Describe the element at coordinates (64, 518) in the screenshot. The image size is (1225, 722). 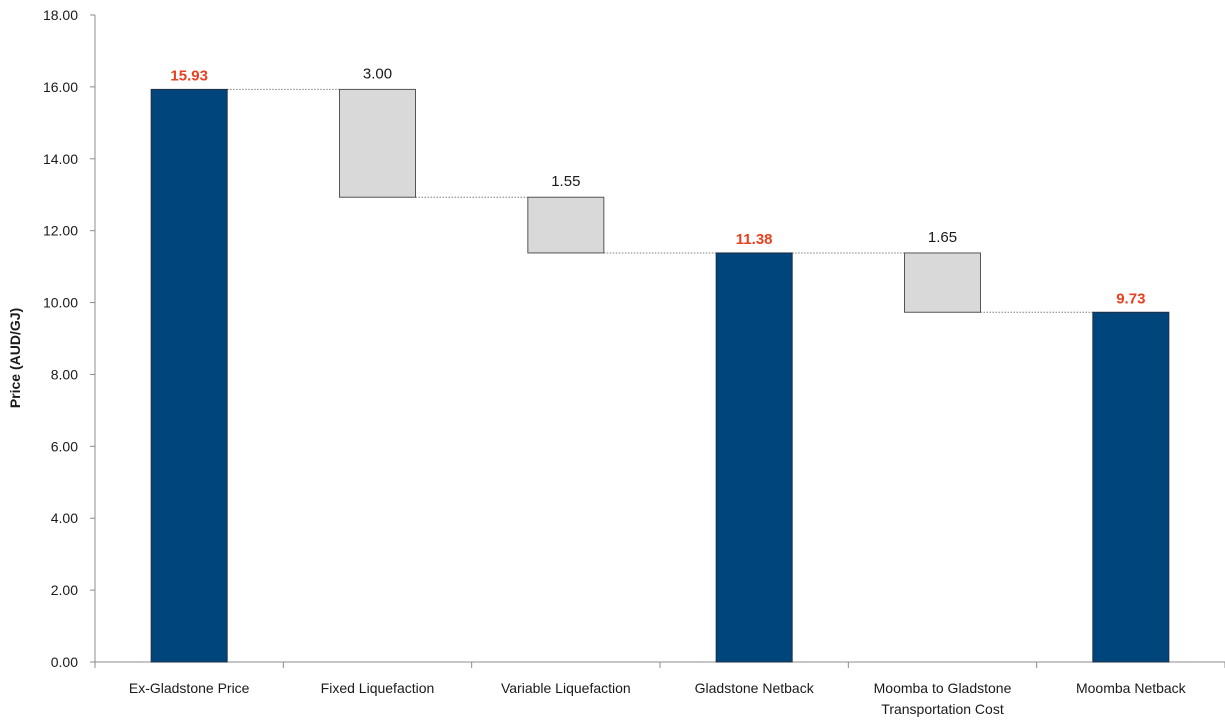
I see `y-tick-label: 4.00` at that location.